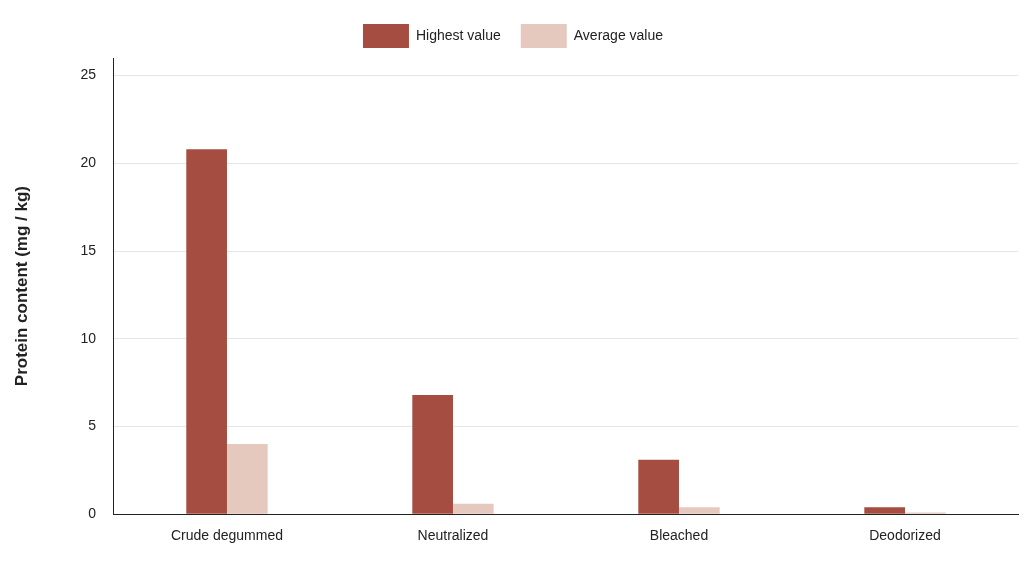  Describe the element at coordinates (88, 337) in the screenshot. I see `y-tick-label: 10` at that location.